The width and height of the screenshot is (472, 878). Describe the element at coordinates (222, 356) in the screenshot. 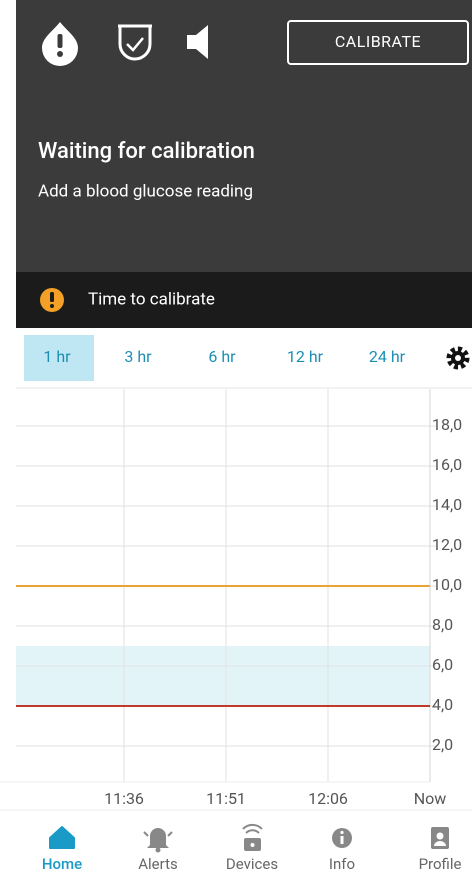

I see `tab: 6 hr` at that location.